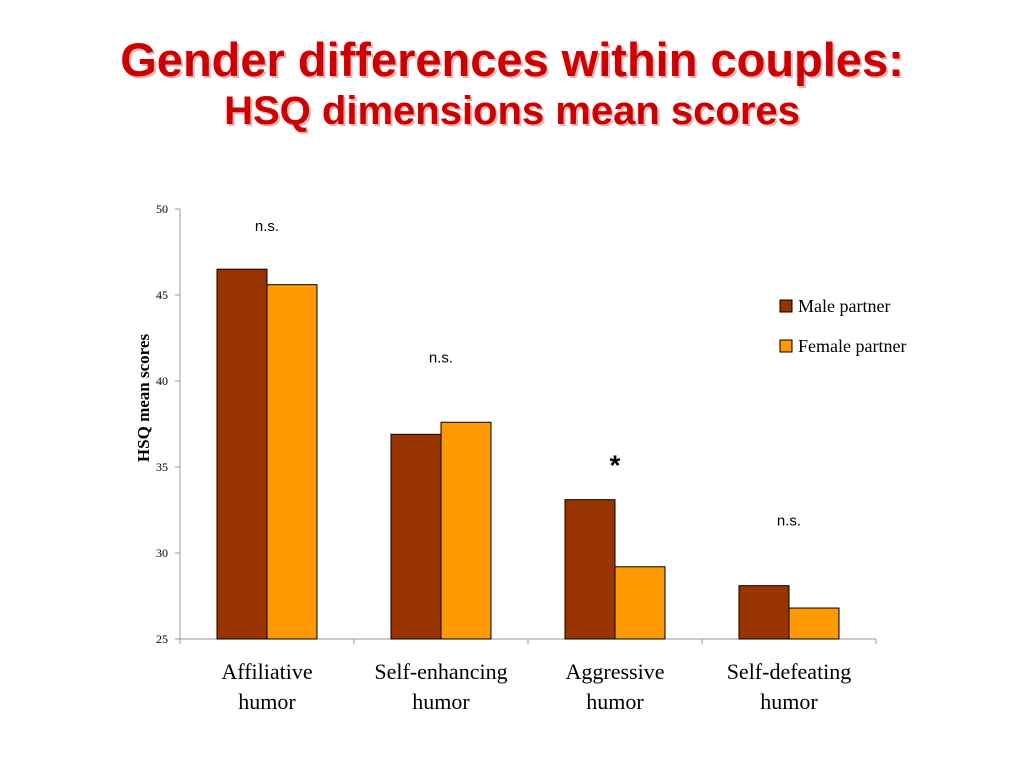 The image size is (1024, 768). Describe the element at coordinates (162, 639) in the screenshot. I see `y-tick-label: 25` at that location.